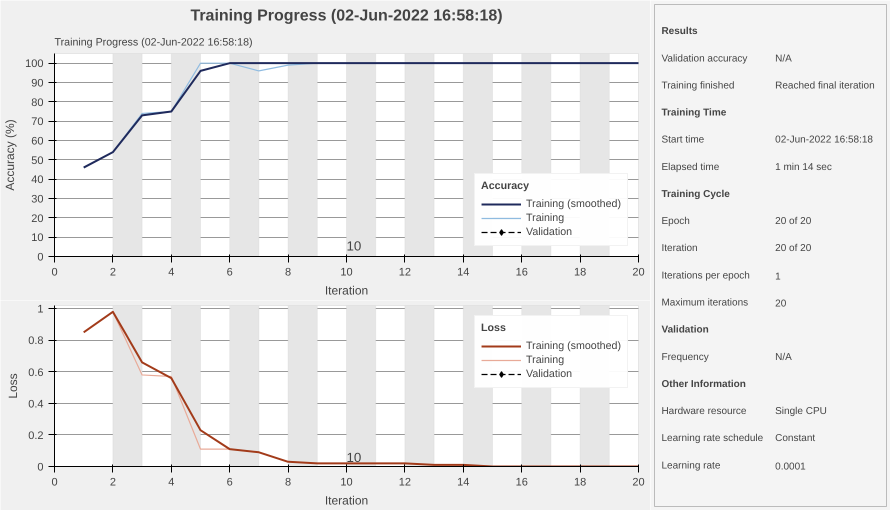  Describe the element at coordinates (690, 167) in the screenshot. I see `category-label: Elapsed time` at that location.